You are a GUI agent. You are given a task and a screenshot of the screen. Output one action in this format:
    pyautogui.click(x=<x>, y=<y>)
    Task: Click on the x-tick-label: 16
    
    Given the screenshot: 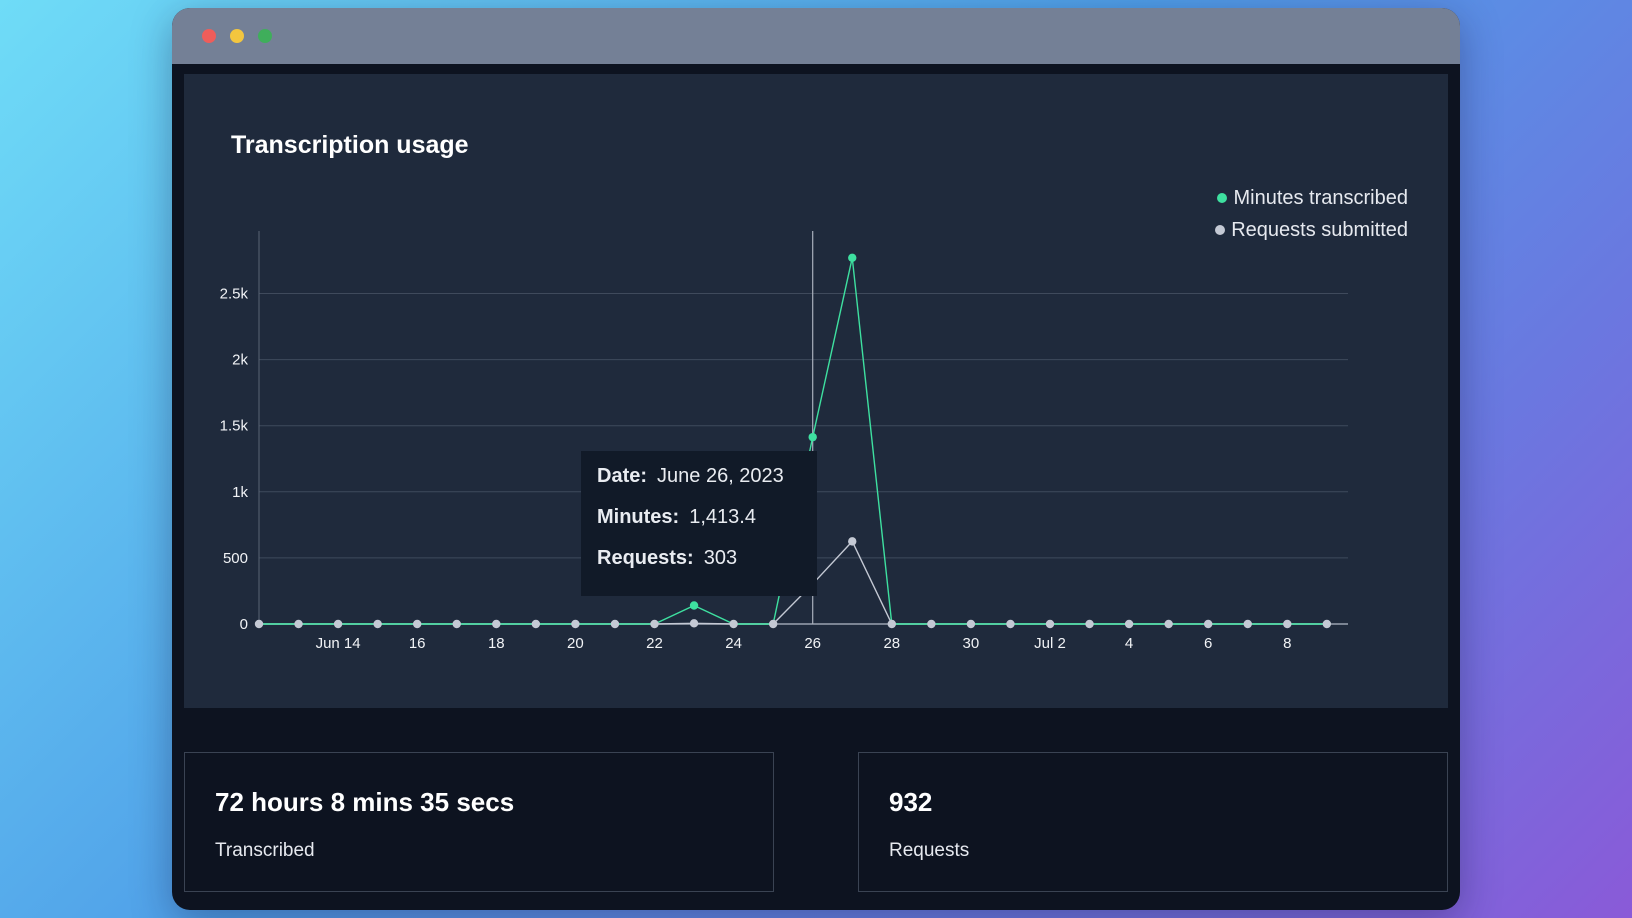 What is the action you would take?
    pyautogui.click(x=417, y=643)
    